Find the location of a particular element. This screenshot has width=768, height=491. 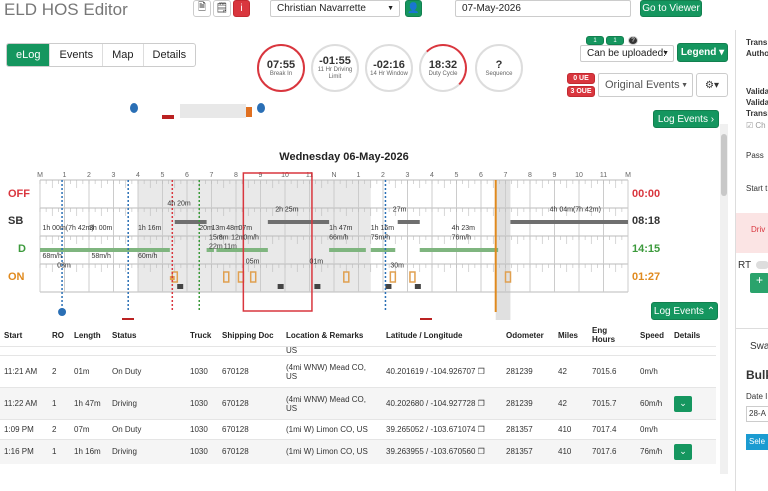

gauge-driving: -01:55 11 Hr Driving Limit is located at coordinates (335, 68).